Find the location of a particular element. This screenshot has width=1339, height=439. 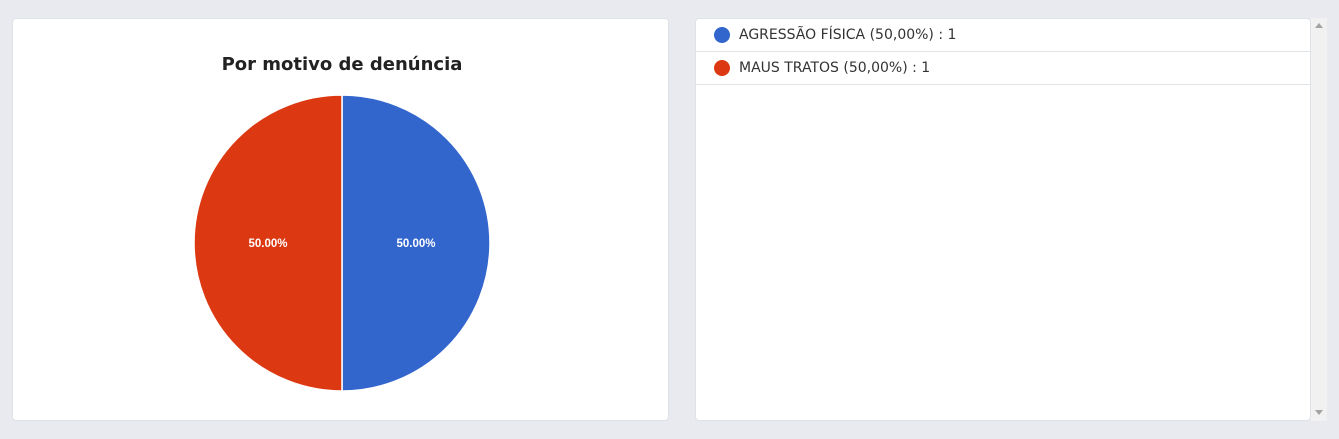

legend-item-label: MAUS TRATOS (50,00%) : 1 is located at coordinates (835, 68).